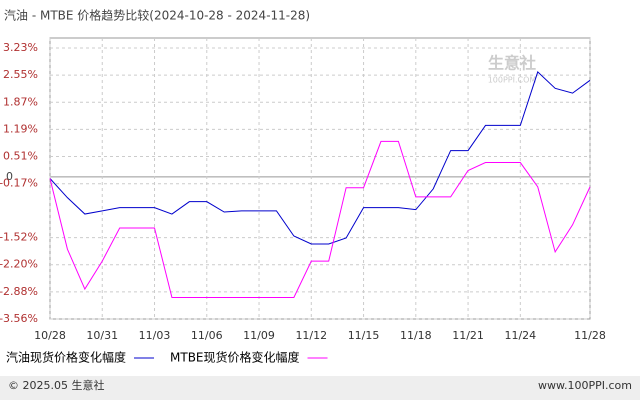  I want to click on y-tick-label: 0, so click(9, 176).